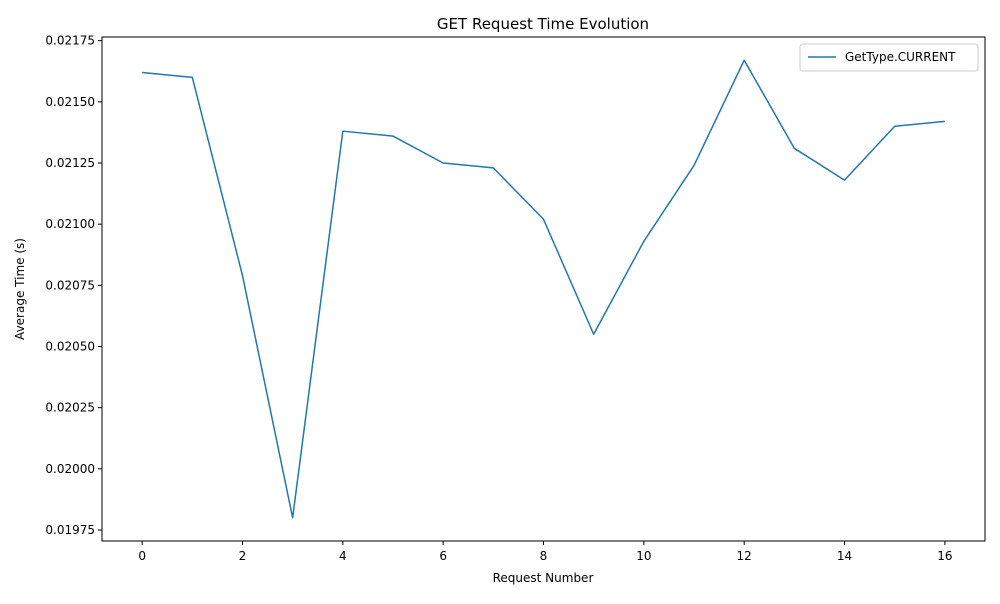 The width and height of the screenshot is (1000, 604). I want to click on y-tick-label: 0.02075, so click(70, 285).